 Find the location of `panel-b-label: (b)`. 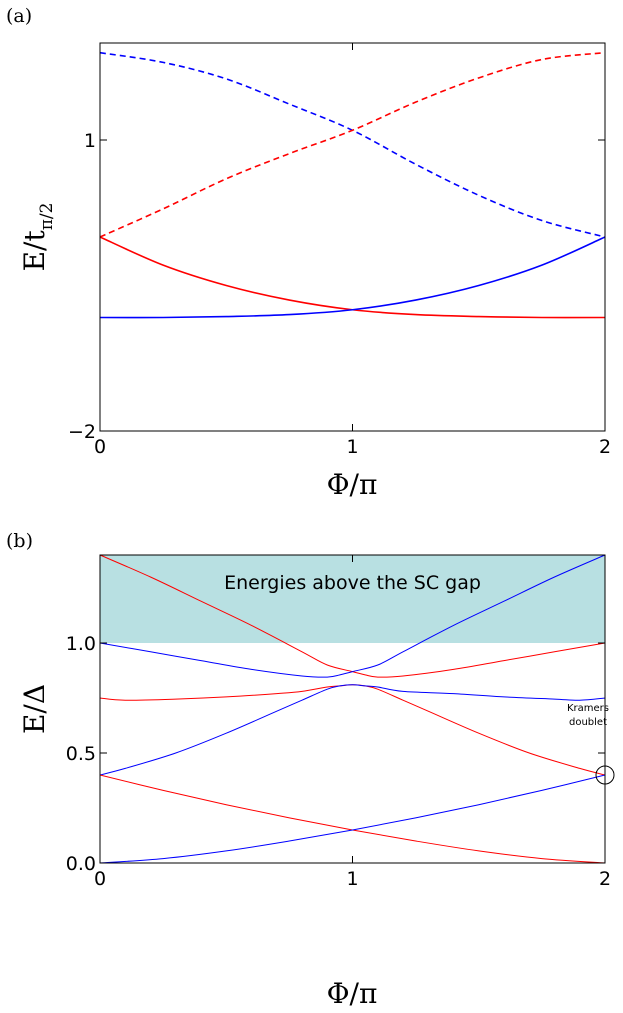

panel-b-label: (b) is located at coordinates (19, 541).